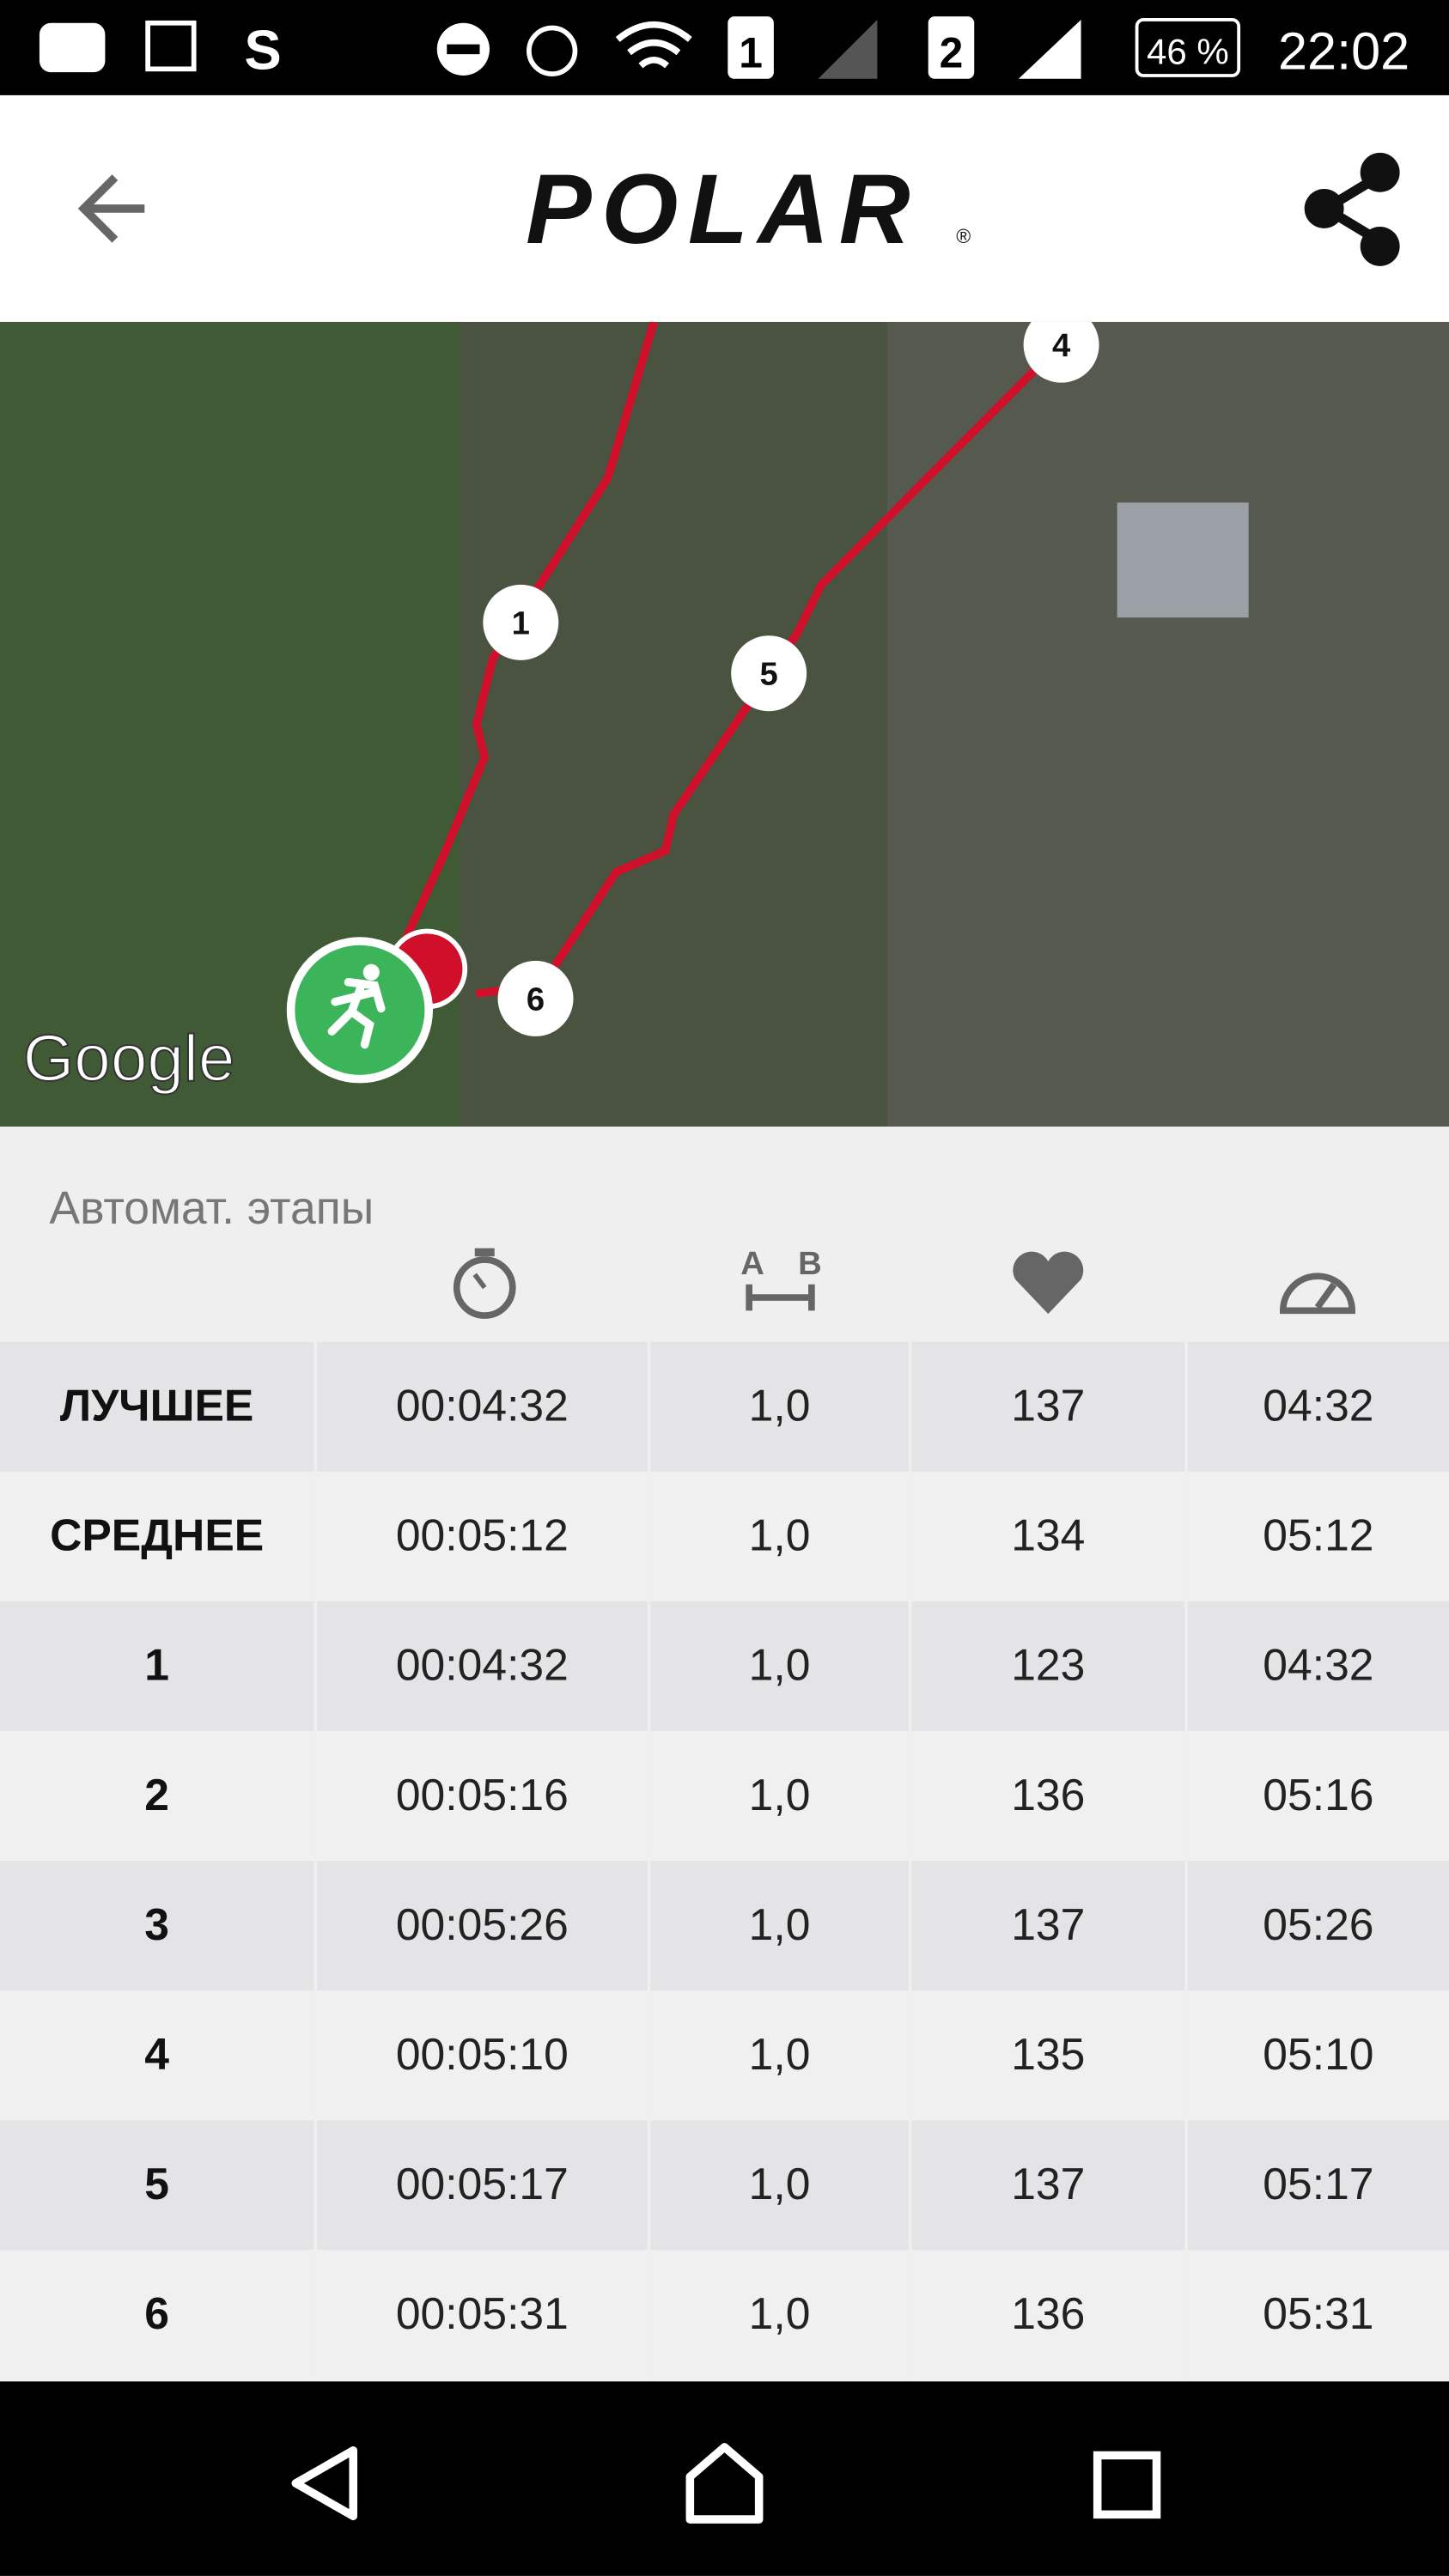 The width and height of the screenshot is (1449, 2576). Describe the element at coordinates (157, 1666) in the screenshot. I see `row-label: 1` at that location.